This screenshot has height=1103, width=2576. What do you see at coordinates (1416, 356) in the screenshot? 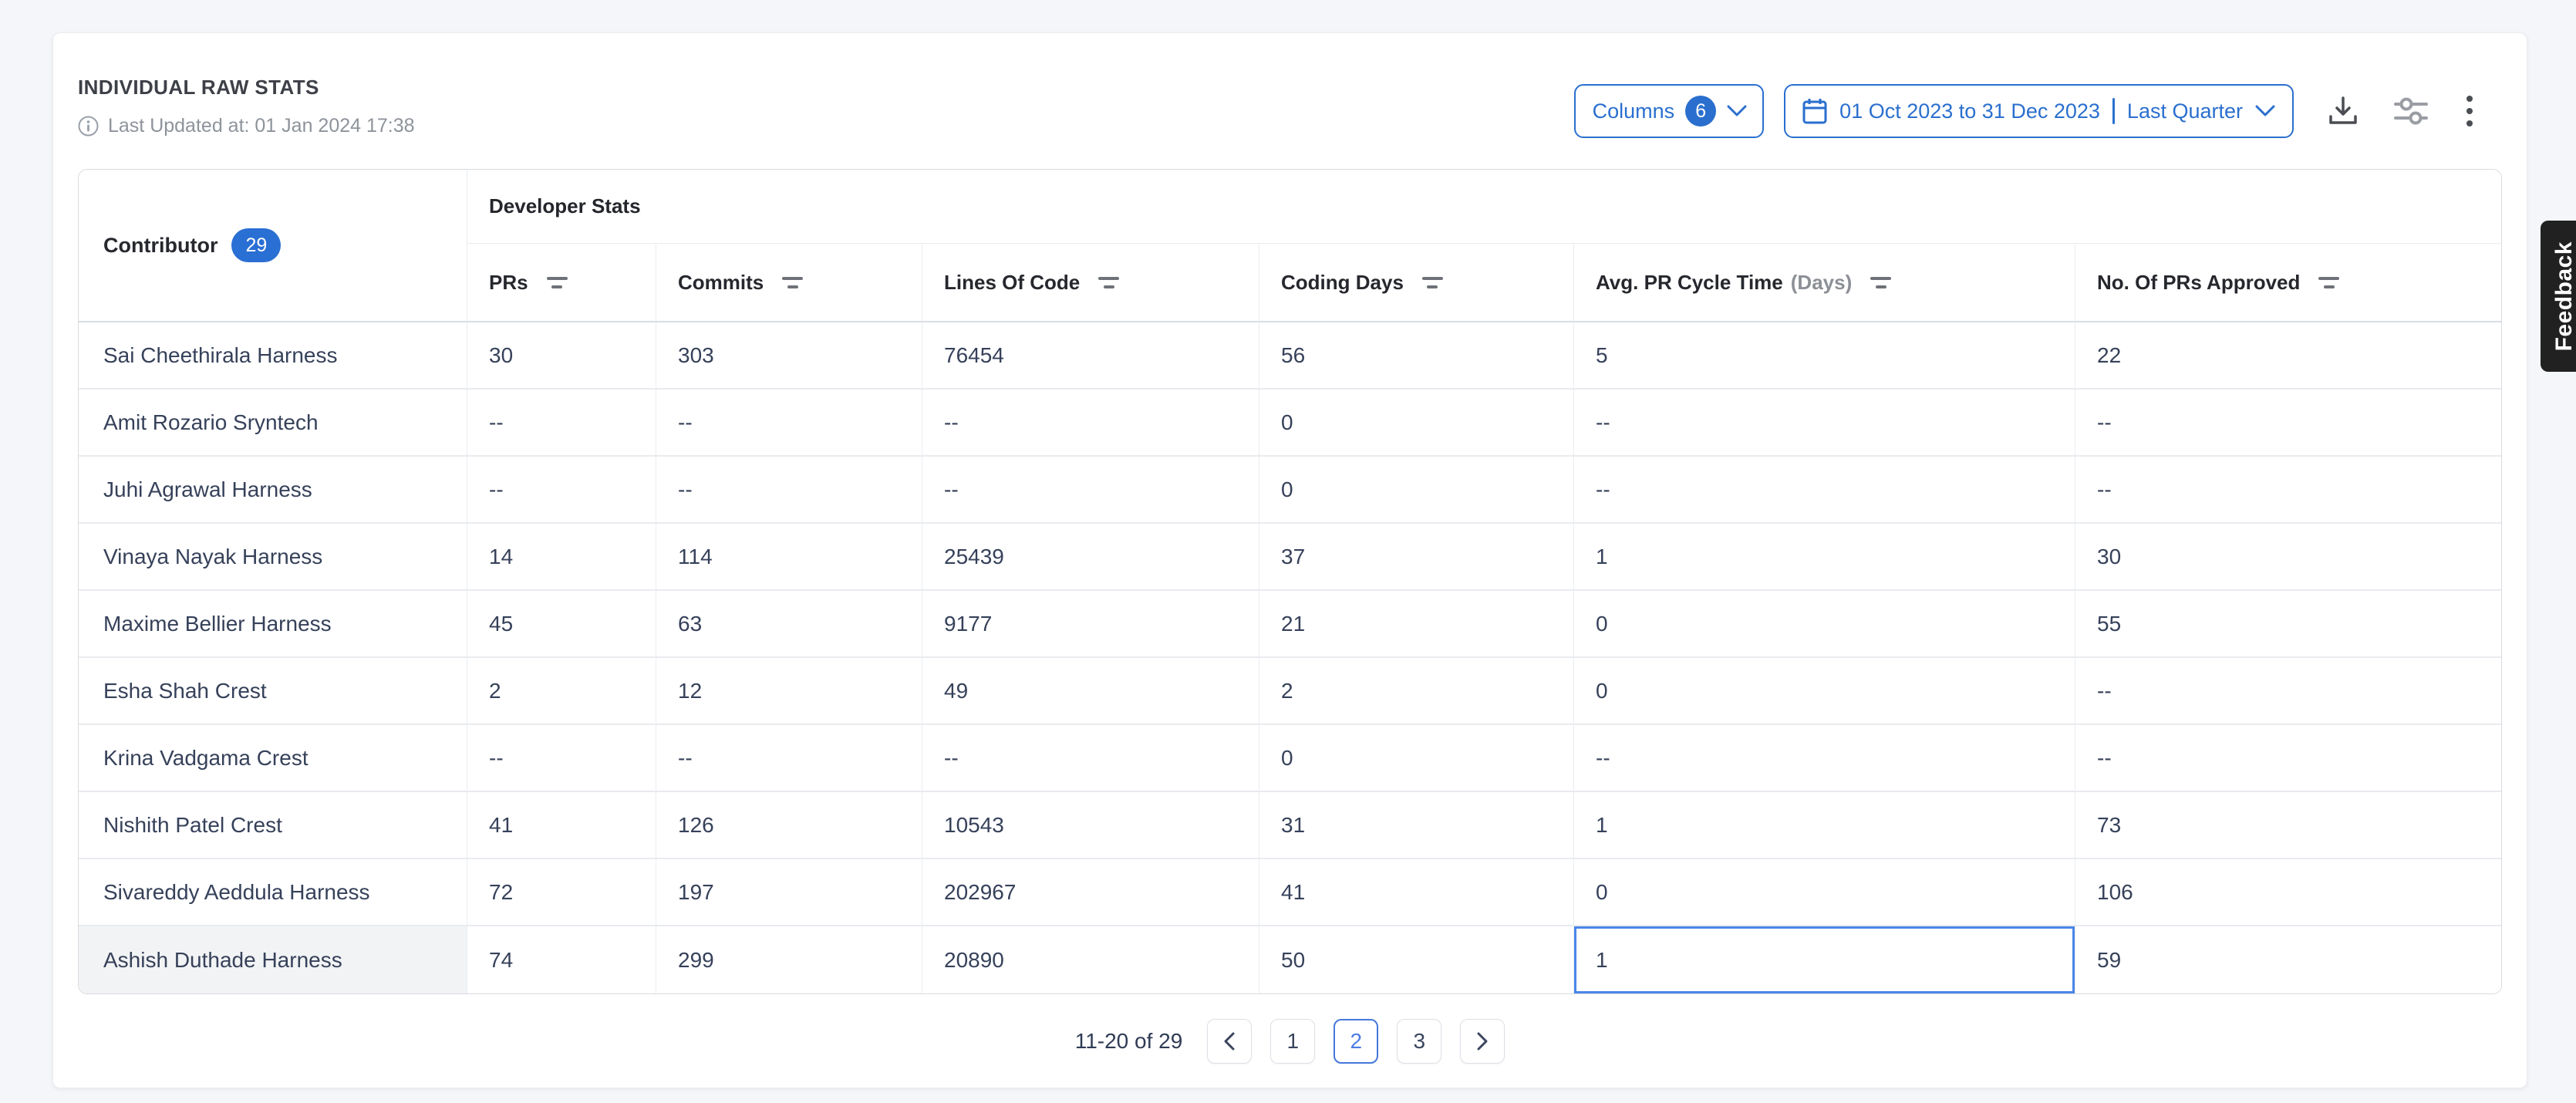
I see `value-cell: 56` at bounding box center [1416, 356].